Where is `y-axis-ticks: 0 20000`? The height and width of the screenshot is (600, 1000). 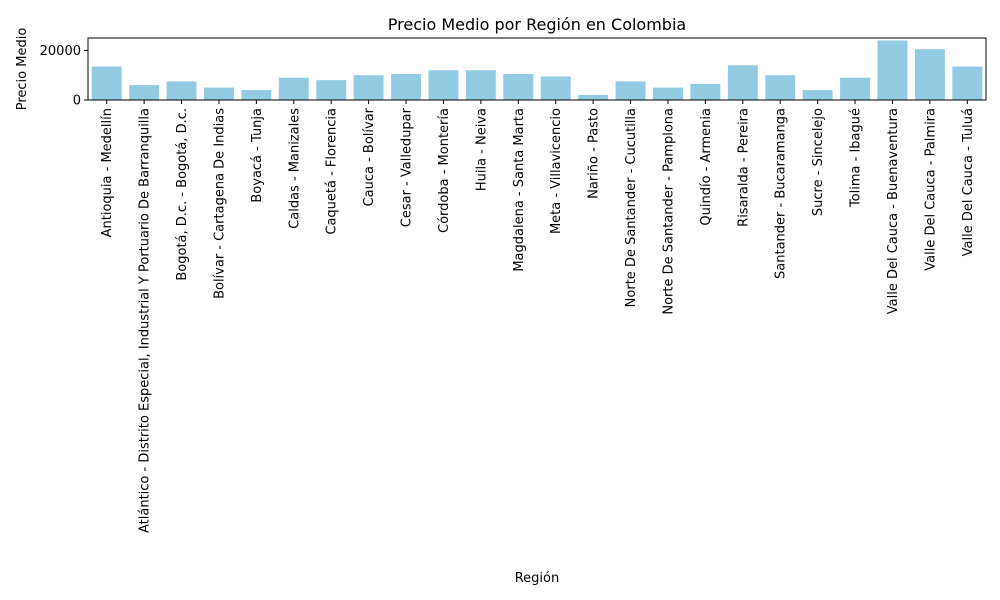 y-axis-ticks: 0 20000 is located at coordinates (64, 76).